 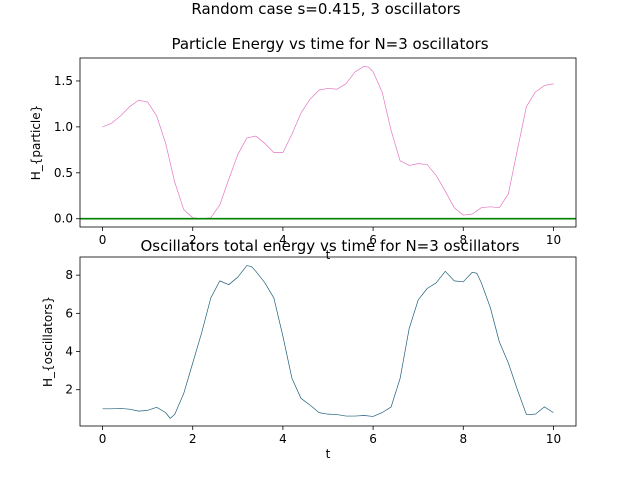 What do you see at coordinates (63, 127) in the screenshot?
I see `particle-ytick-label: 1.0` at bounding box center [63, 127].